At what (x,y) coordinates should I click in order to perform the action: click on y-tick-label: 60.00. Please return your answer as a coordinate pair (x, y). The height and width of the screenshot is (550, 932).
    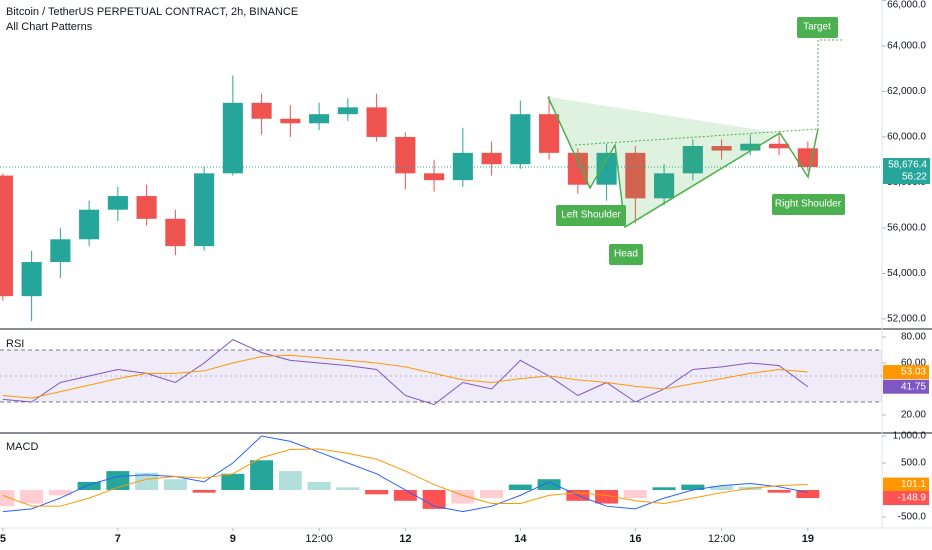
    Looking at the image, I should click on (913, 363).